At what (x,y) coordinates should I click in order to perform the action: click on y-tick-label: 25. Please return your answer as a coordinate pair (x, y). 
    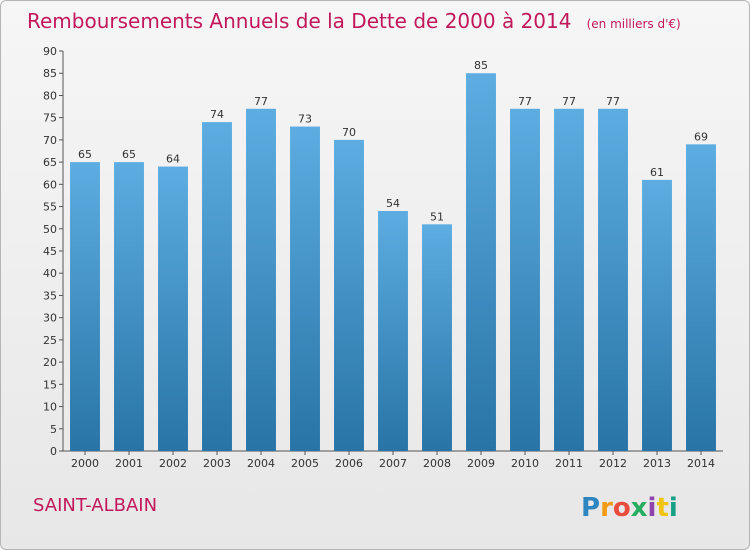
    Looking at the image, I should click on (50, 340).